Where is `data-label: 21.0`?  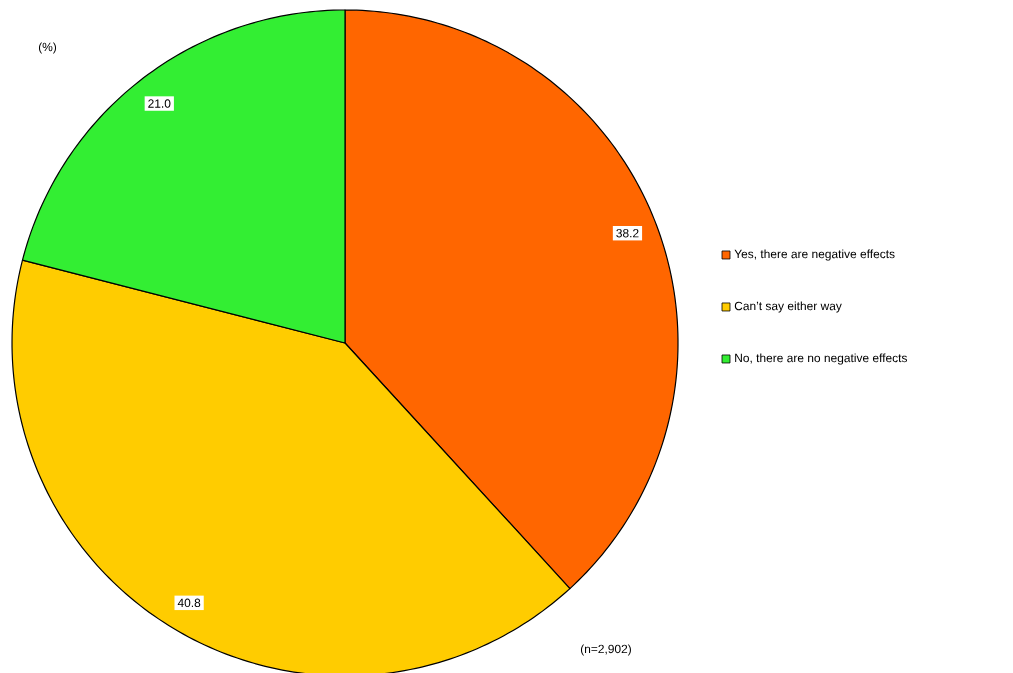 data-label: 21.0 is located at coordinates (159, 103).